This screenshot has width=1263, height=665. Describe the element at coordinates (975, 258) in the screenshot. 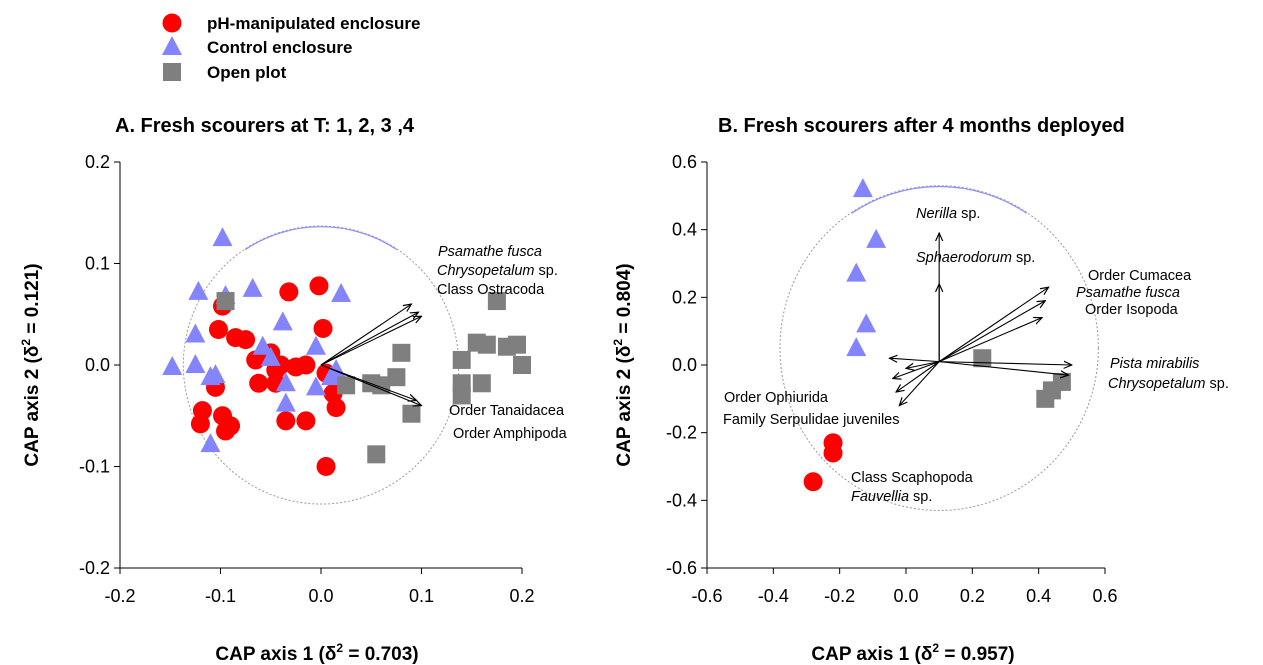

I see `vector-label: Sphaerodorum sp.` at that location.